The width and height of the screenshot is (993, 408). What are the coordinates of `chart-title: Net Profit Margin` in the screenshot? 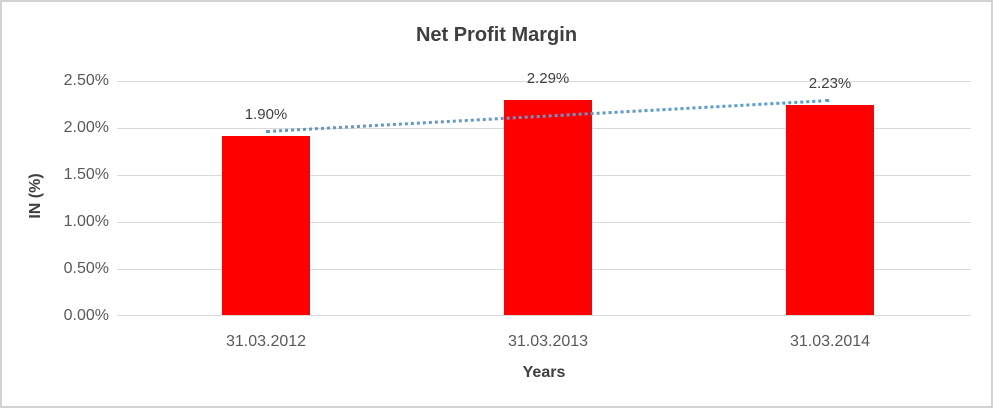 It's located at (496, 35).